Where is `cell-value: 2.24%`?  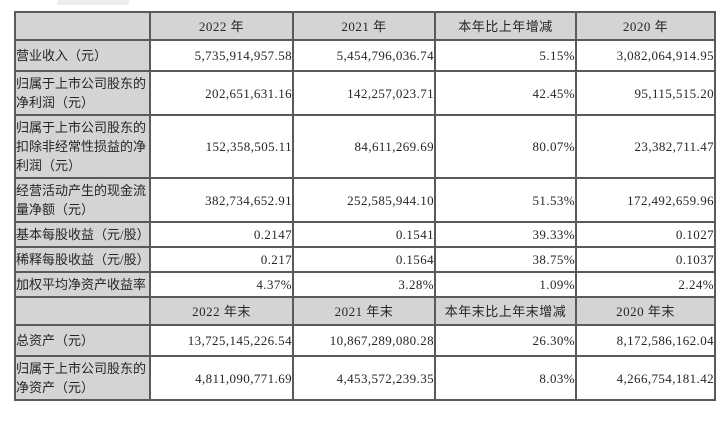 cell-value: 2.24% is located at coordinates (645, 284).